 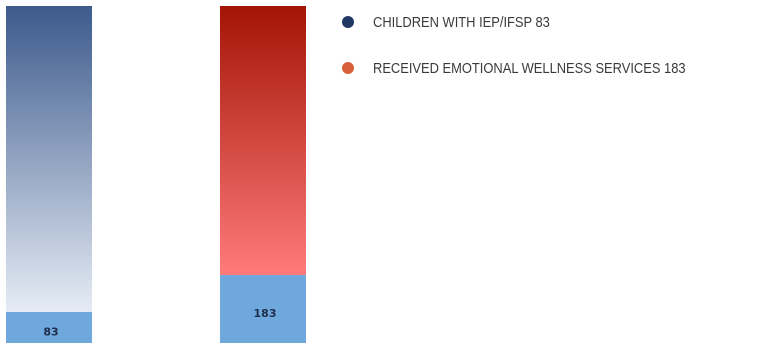 I want to click on bar-value-label-emotional-wellness: 183, so click(x=265, y=313).